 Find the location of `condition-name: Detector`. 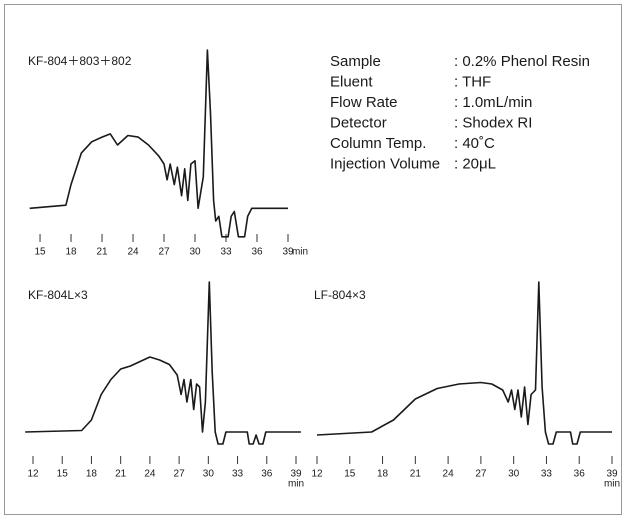

condition-name: Detector is located at coordinates (358, 122).